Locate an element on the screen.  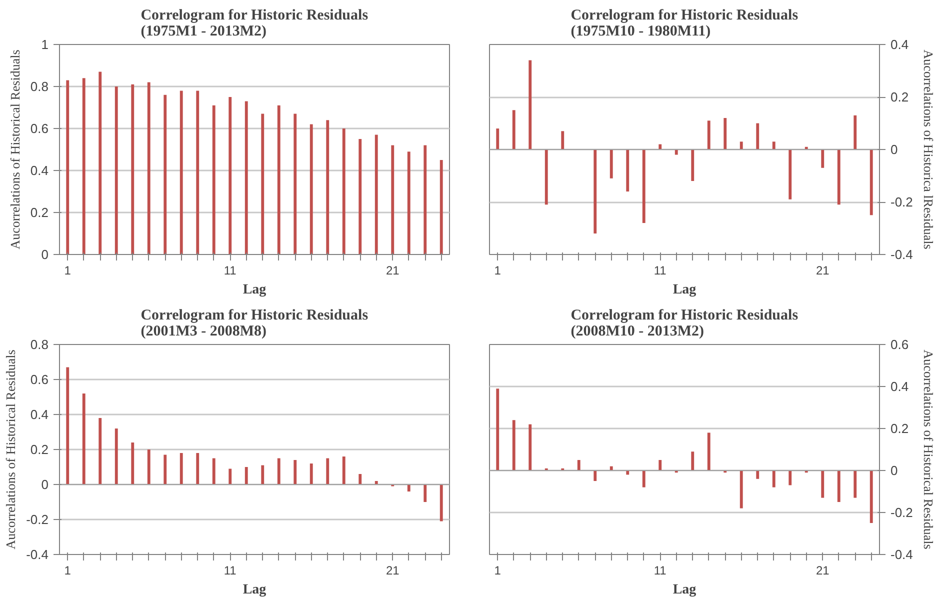
y-tick-label: 1 is located at coordinates (45, 44).